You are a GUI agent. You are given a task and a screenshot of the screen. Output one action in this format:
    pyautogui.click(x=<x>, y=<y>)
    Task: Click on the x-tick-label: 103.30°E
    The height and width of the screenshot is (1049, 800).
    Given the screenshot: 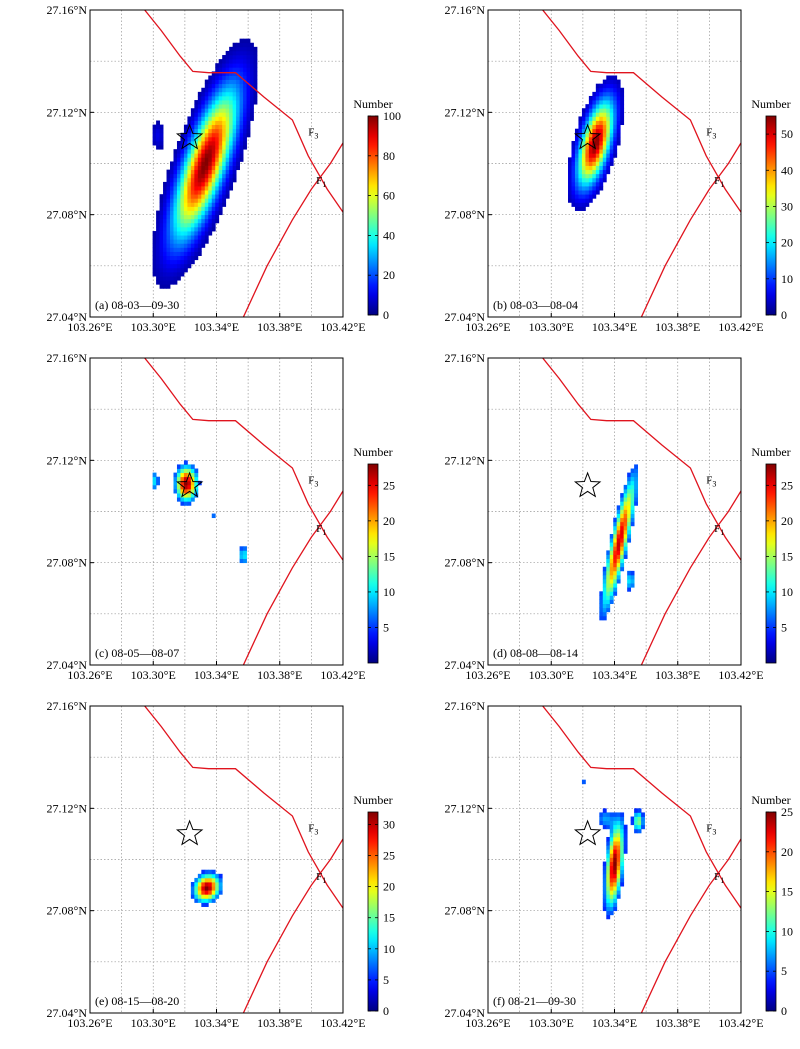 What is the action you would take?
    pyautogui.click(x=153, y=1023)
    